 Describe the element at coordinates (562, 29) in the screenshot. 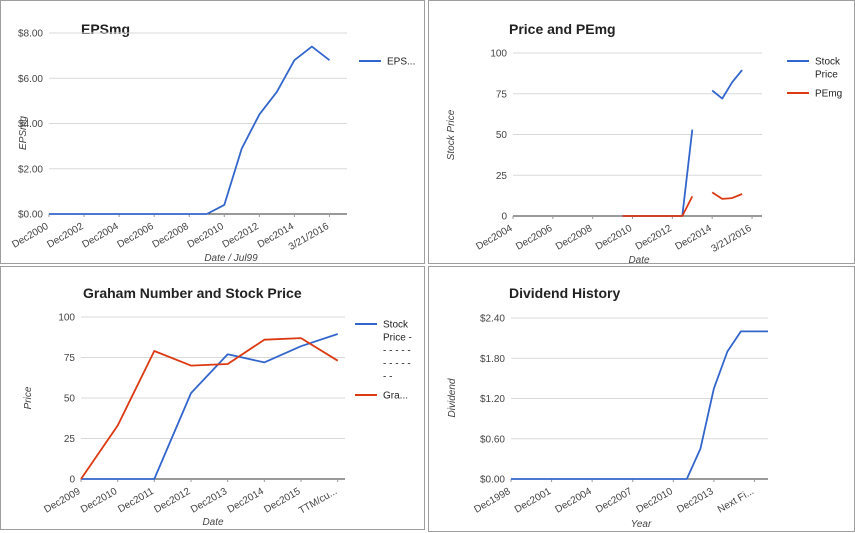

I see `chart-title: Price and PEmg` at that location.